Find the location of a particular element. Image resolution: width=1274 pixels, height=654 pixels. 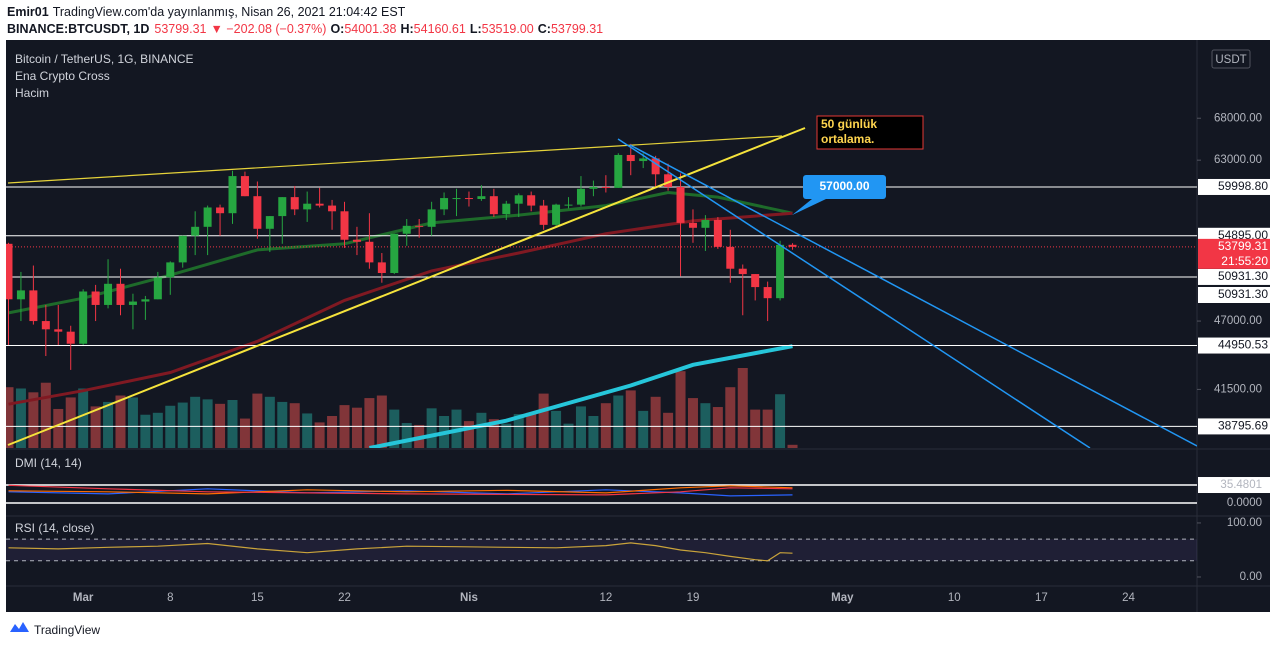

y-tick-label: 0.0000 is located at coordinates (1244, 503).